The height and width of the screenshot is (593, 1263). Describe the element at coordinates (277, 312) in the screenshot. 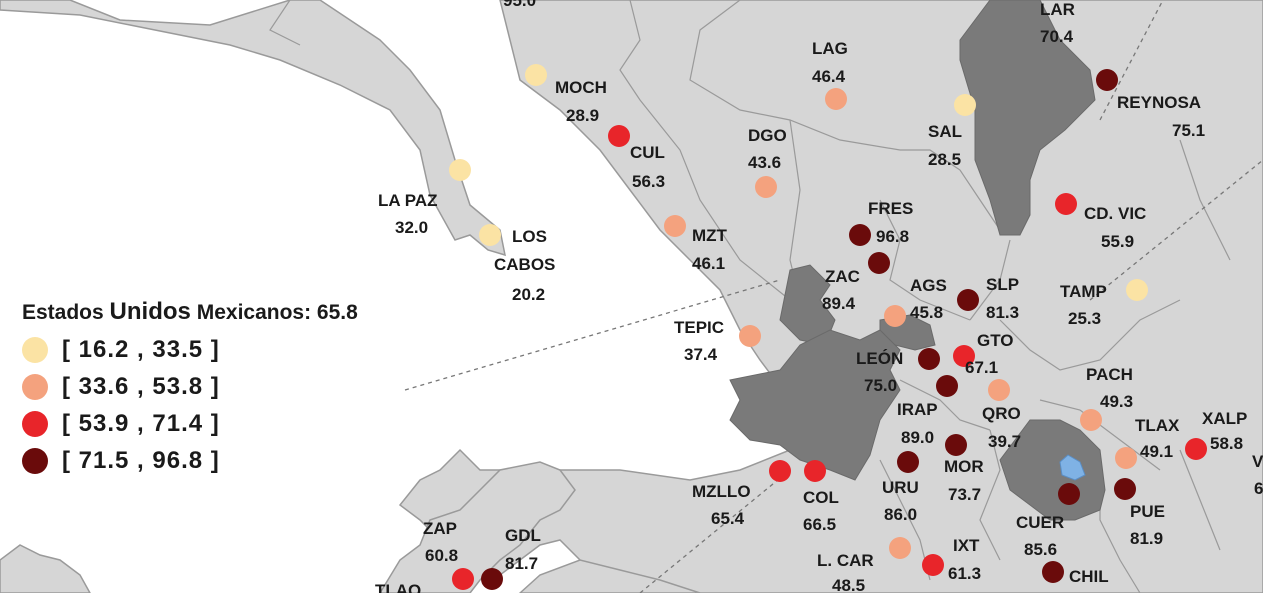

I see `legend-title-suffix: Mexicanos: 65.8` at that location.